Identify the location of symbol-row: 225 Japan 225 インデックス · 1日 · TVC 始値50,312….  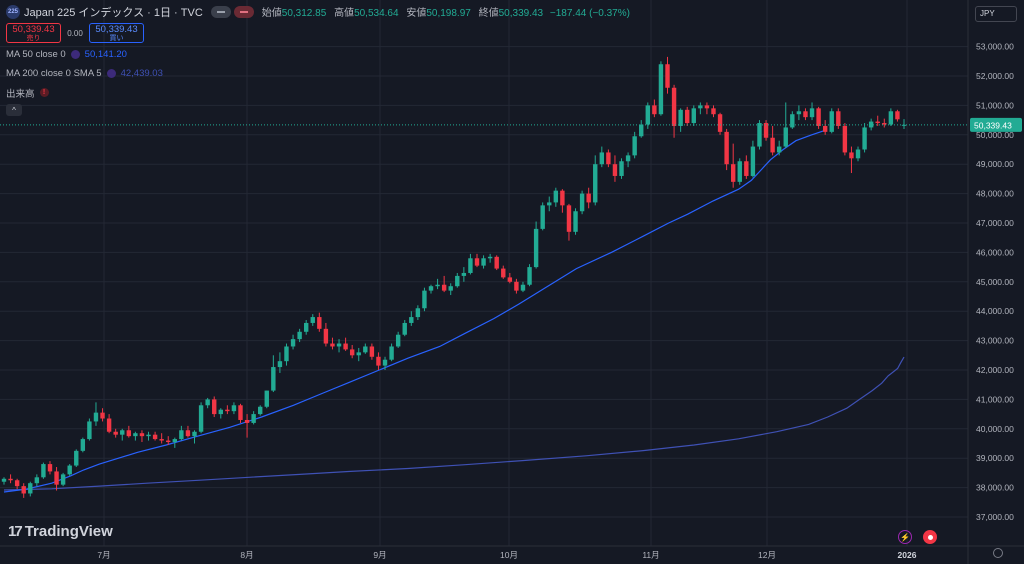
(318, 11).